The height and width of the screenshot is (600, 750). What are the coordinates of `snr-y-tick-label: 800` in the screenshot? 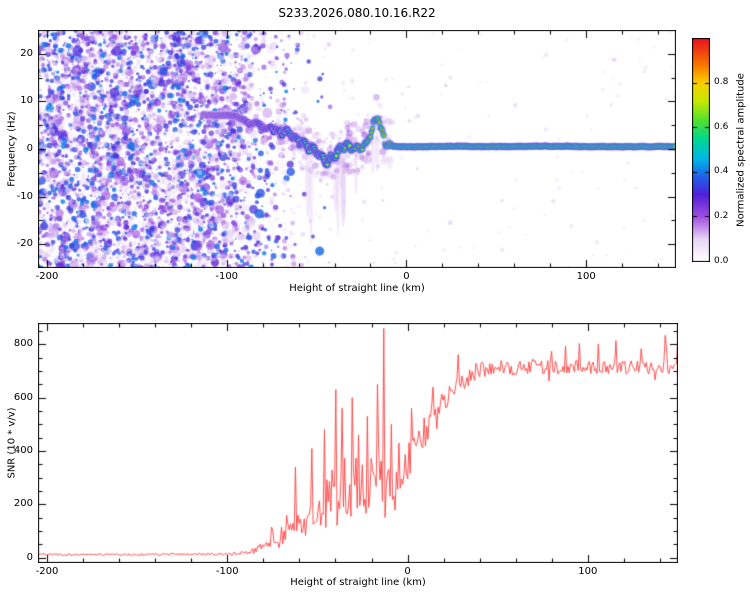 It's located at (23, 344).